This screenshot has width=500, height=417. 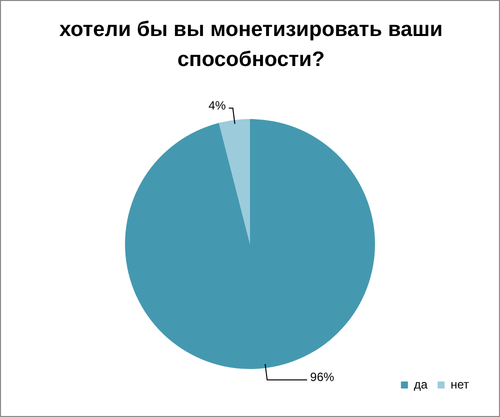 I want to click on chart-title: хотели бы вы монетизировать ваши способности?, so click(x=251, y=45).